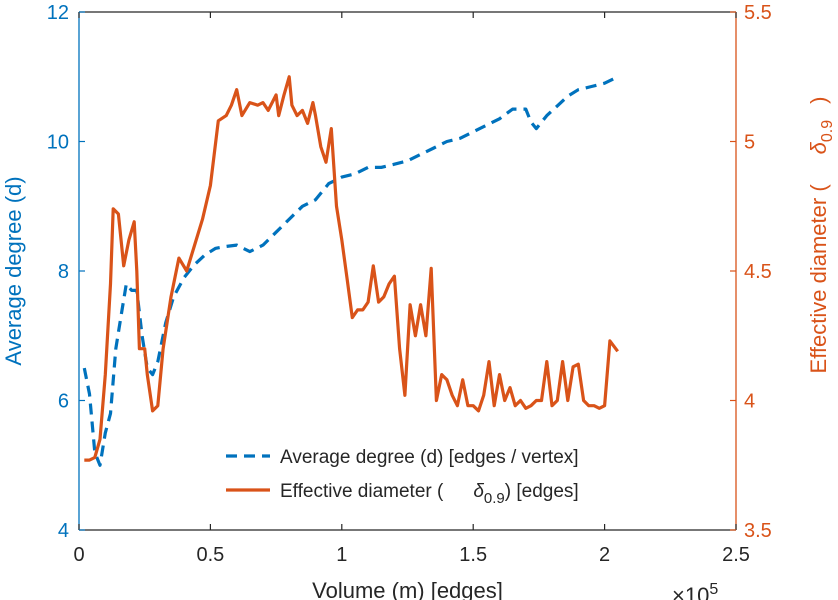 The width and height of the screenshot is (838, 600). I want to click on x-axis-exponent: ×105, so click(695, 590).